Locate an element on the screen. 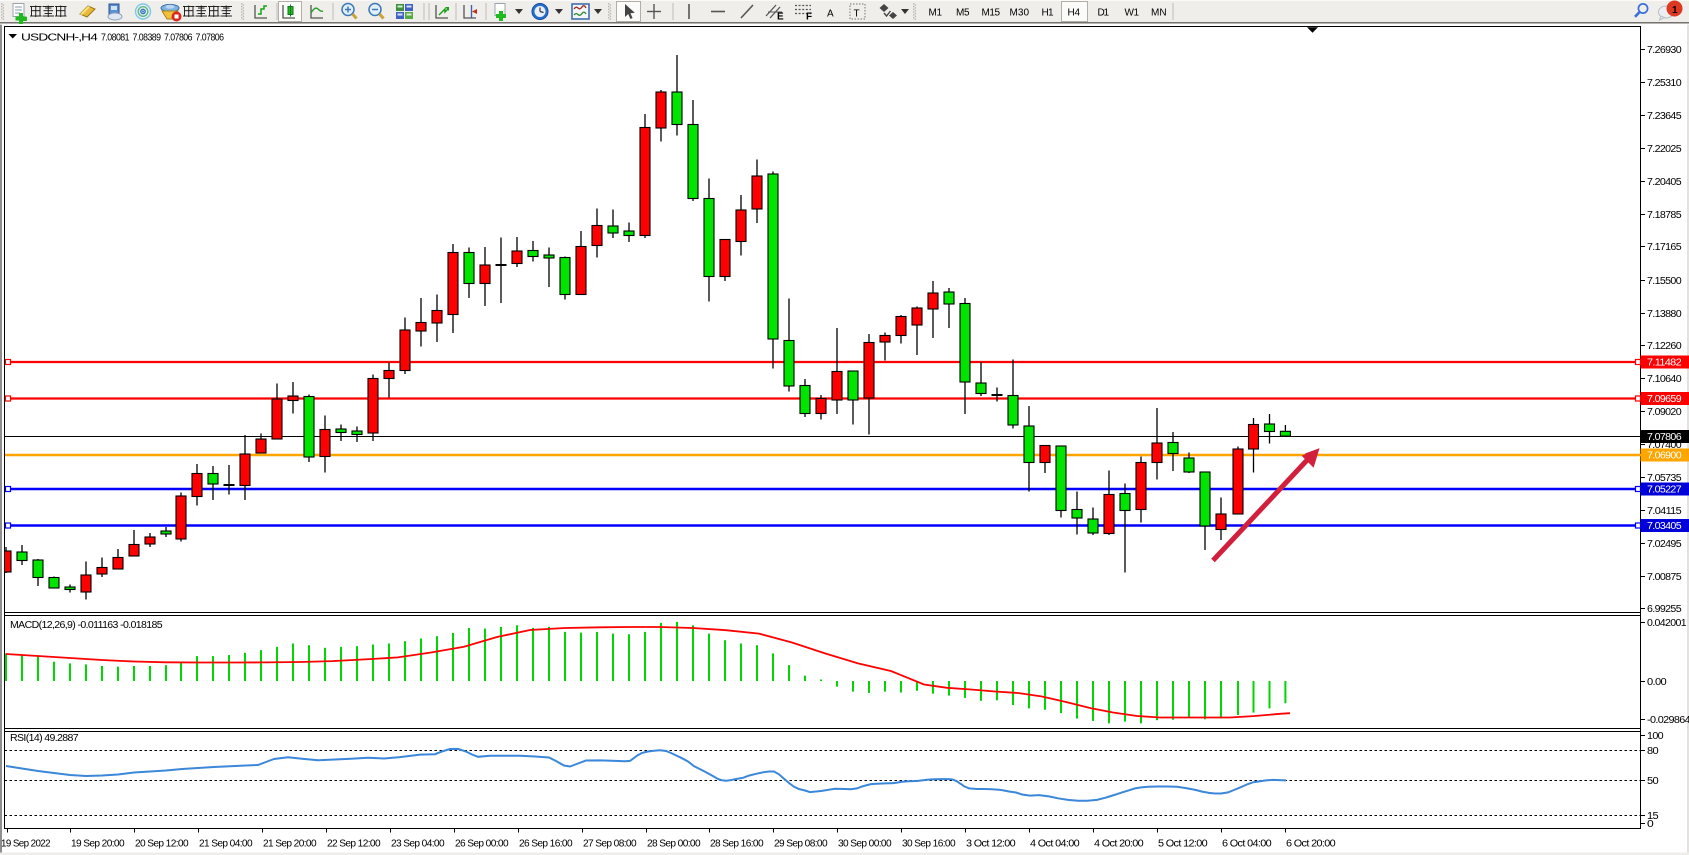 Image resolution: width=1689 pixels, height=855 pixels. svg-text: 5 Oct 12:00 is located at coordinates (1183, 844).